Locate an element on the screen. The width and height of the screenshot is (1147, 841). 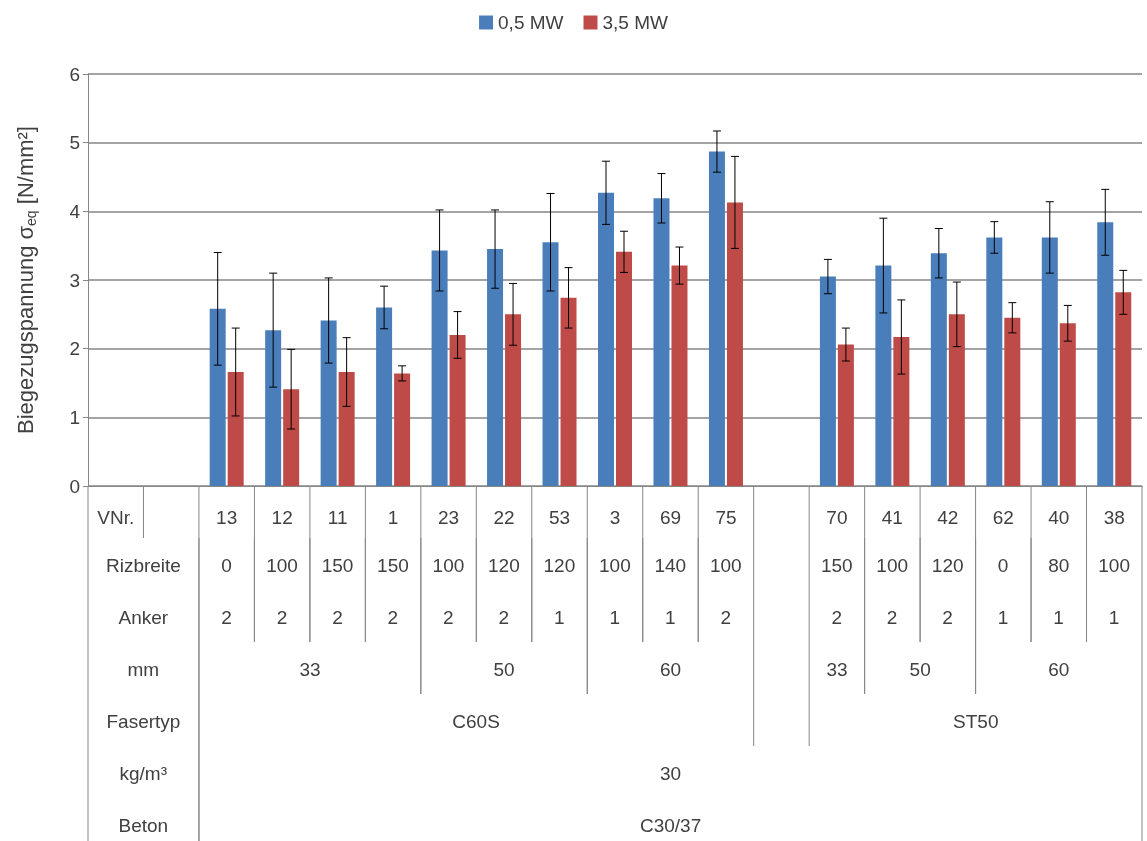
x-tick-label: 53 is located at coordinates (559, 517).